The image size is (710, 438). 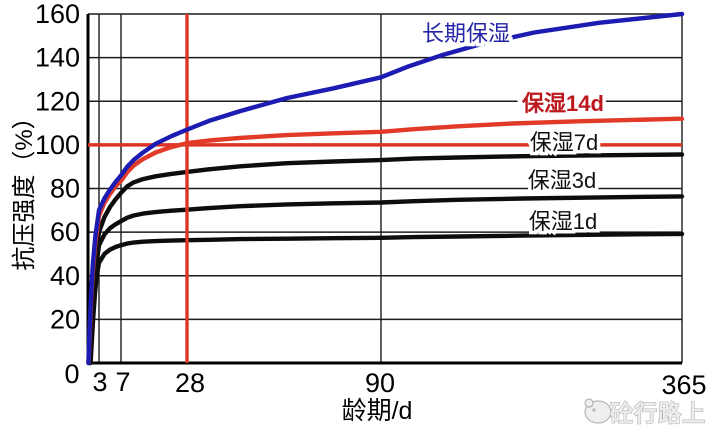 I want to click on y-tick-label-80: 80, so click(x=65, y=189).